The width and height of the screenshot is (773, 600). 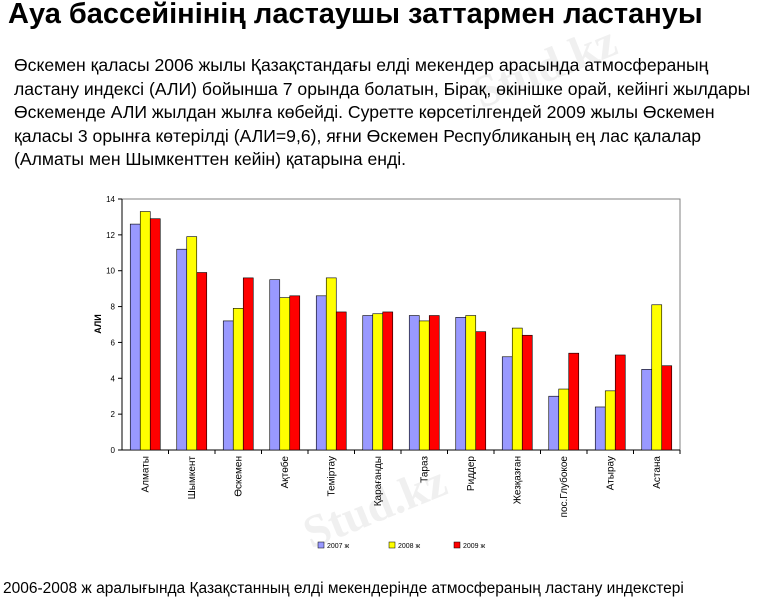 I want to click on x-category-label: Шымкент, so click(x=192, y=478).